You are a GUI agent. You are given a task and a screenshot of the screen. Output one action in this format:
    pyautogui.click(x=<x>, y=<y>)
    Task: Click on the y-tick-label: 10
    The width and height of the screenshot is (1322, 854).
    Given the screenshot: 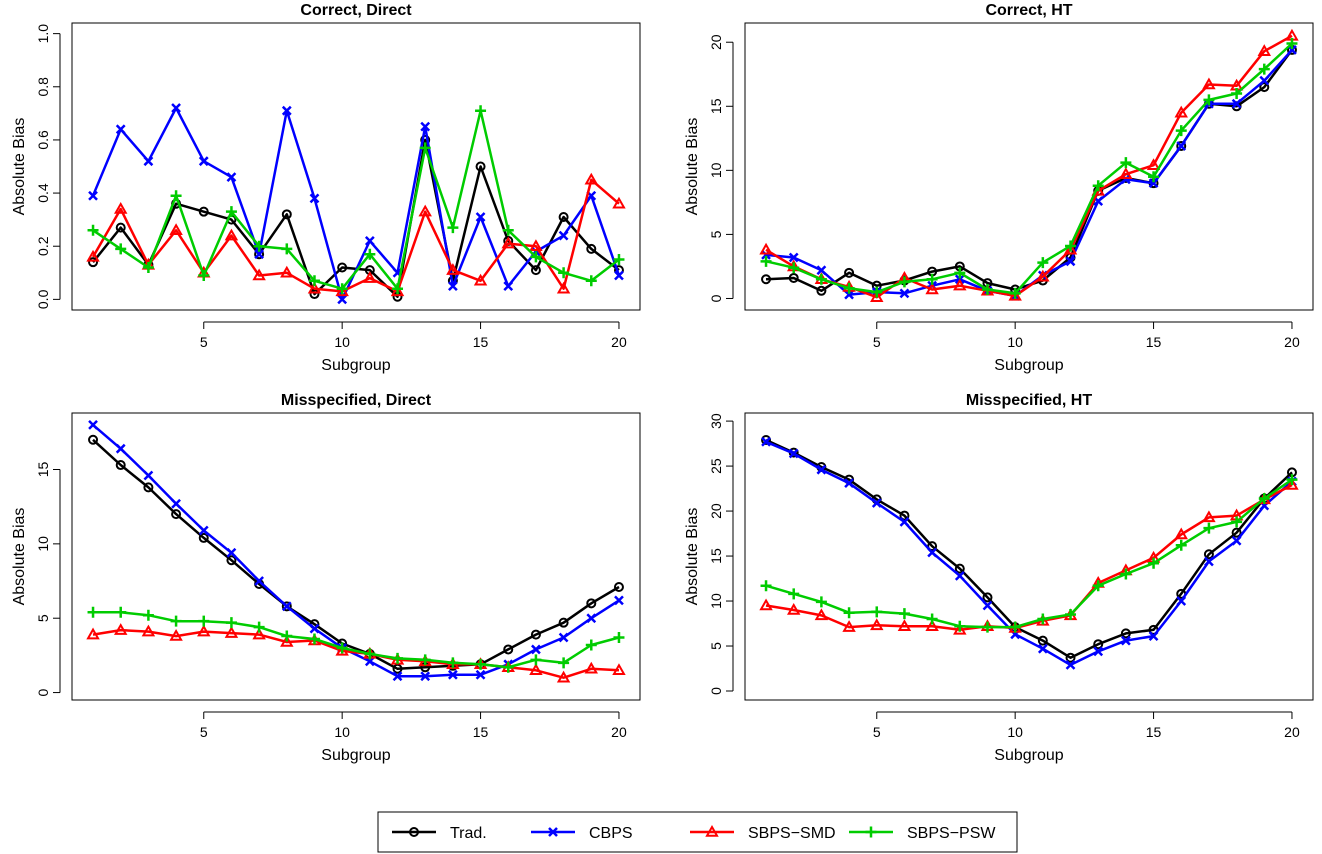 What is the action you would take?
    pyautogui.click(x=43, y=544)
    